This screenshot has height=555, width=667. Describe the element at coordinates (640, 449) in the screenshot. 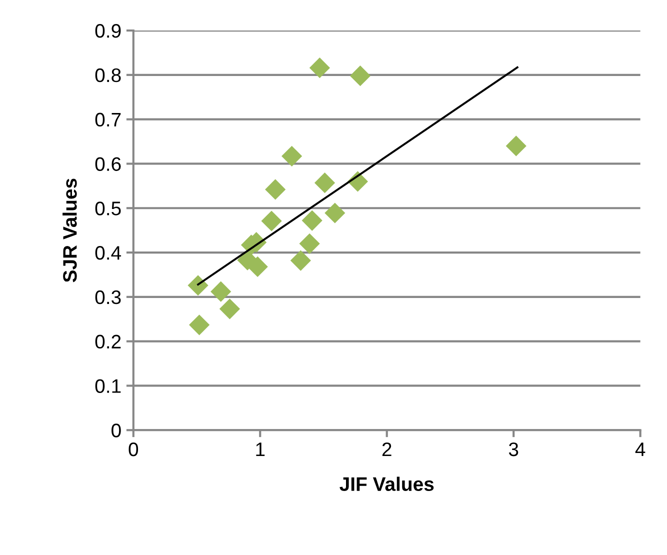

I see `x-tick-label: 4` at that location.